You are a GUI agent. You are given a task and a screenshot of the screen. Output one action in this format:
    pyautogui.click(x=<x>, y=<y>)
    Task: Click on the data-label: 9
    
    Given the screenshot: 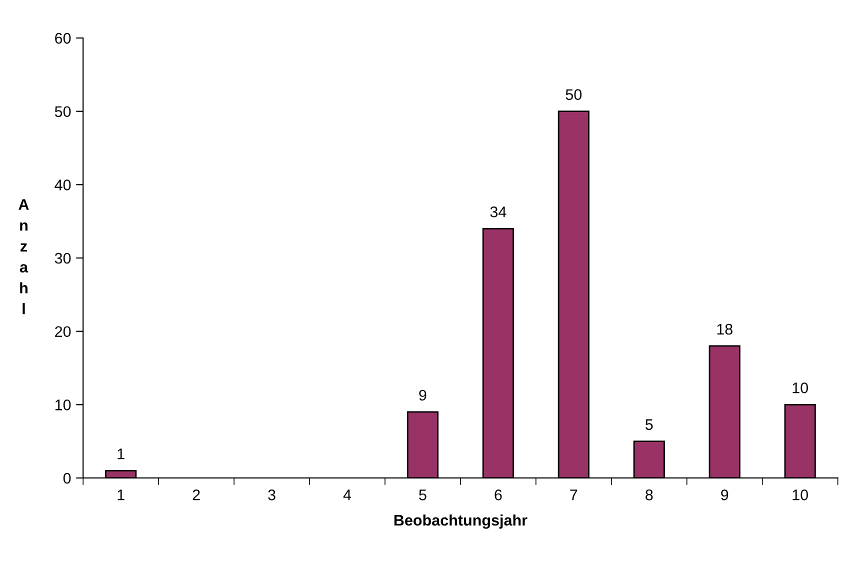 What is the action you would take?
    pyautogui.click(x=422, y=395)
    